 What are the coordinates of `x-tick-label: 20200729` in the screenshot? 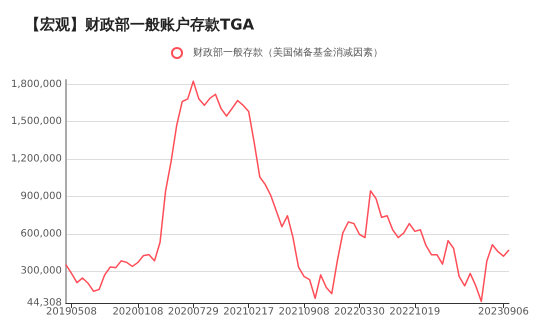 It's located at (193, 312).